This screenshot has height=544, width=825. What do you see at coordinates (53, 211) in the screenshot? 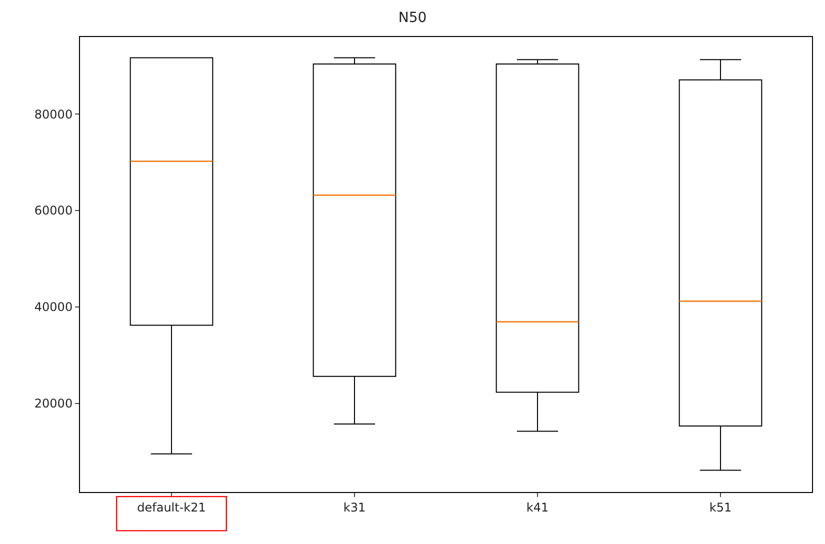
I see `y-tick-label: 60000` at bounding box center [53, 211].